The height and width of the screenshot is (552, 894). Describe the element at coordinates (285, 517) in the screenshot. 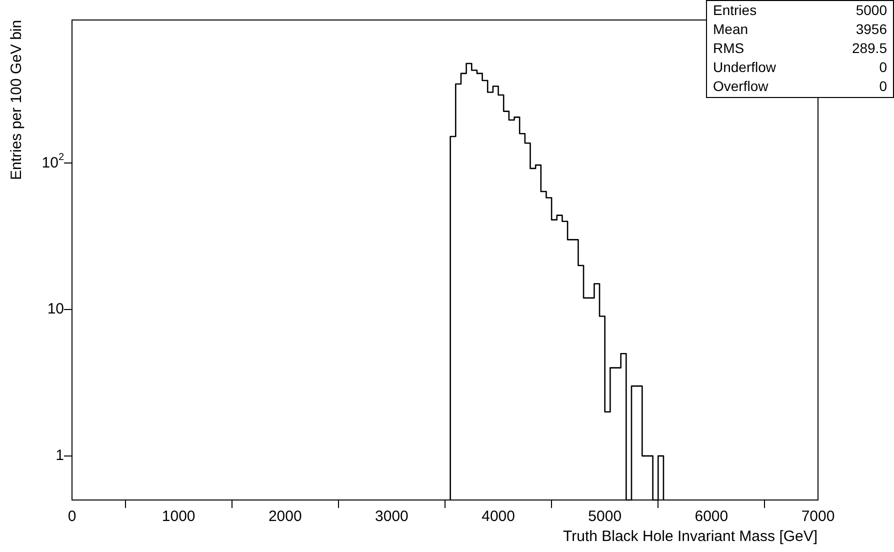

I see `x-tick-label: 2000` at that location.